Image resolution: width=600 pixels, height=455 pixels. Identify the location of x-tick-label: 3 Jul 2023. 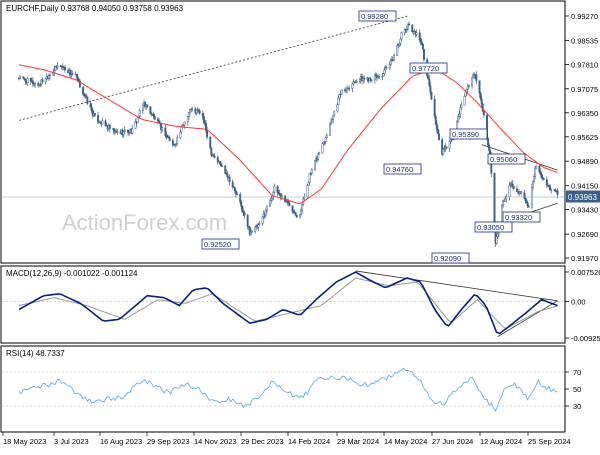
(71, 441).